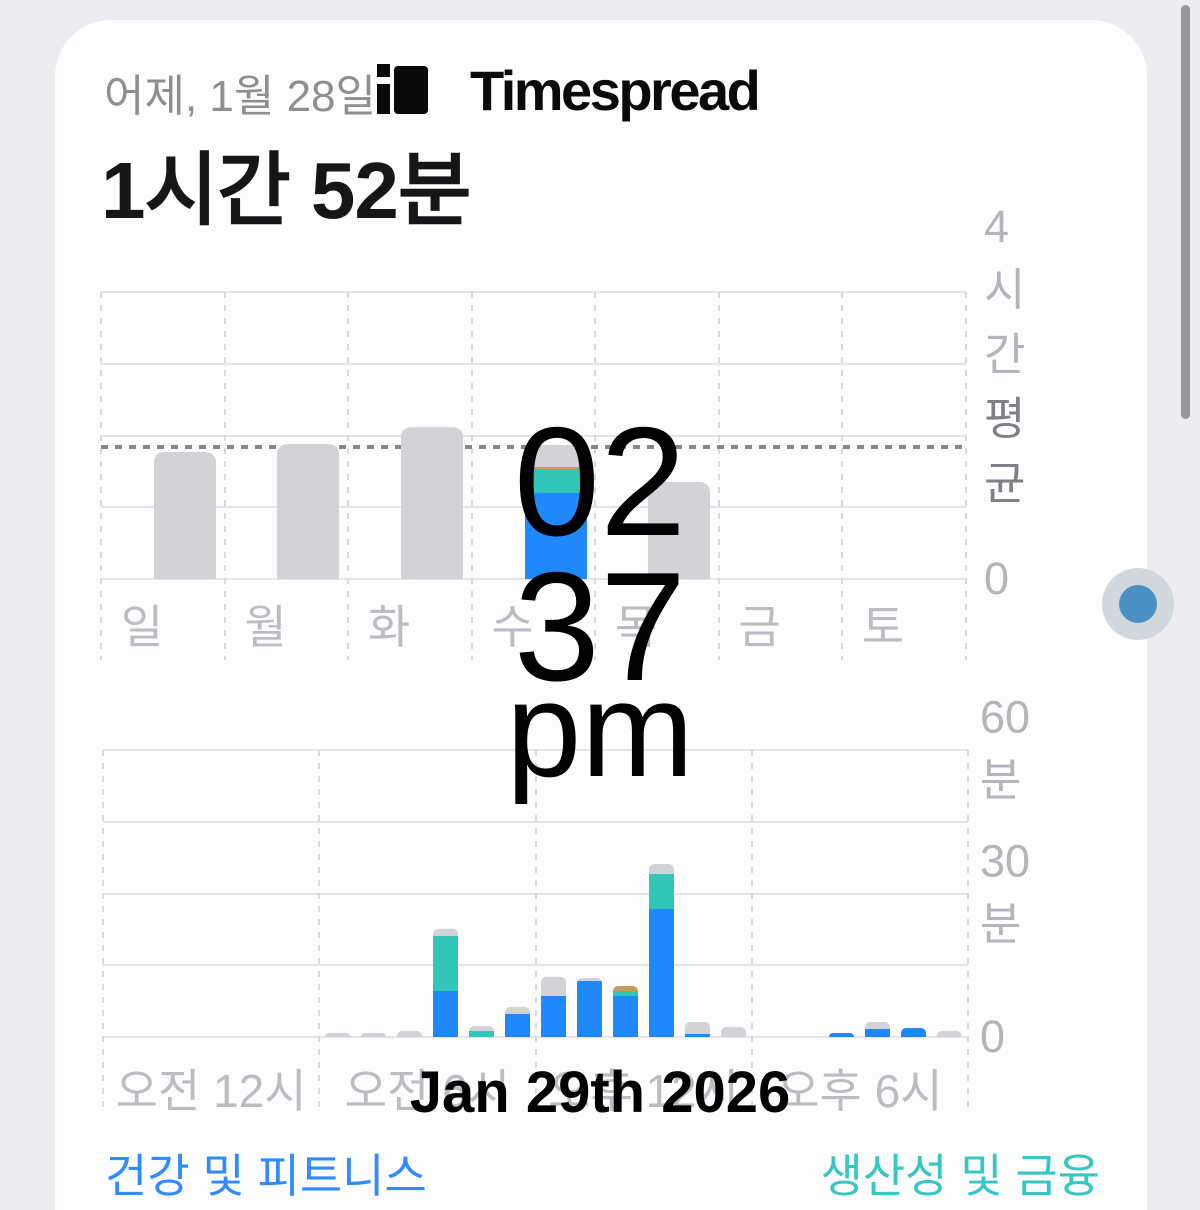  Describe the element at coordinates (1185, 212) in the screenshot. I see `scrollbar-thumb` at that location.